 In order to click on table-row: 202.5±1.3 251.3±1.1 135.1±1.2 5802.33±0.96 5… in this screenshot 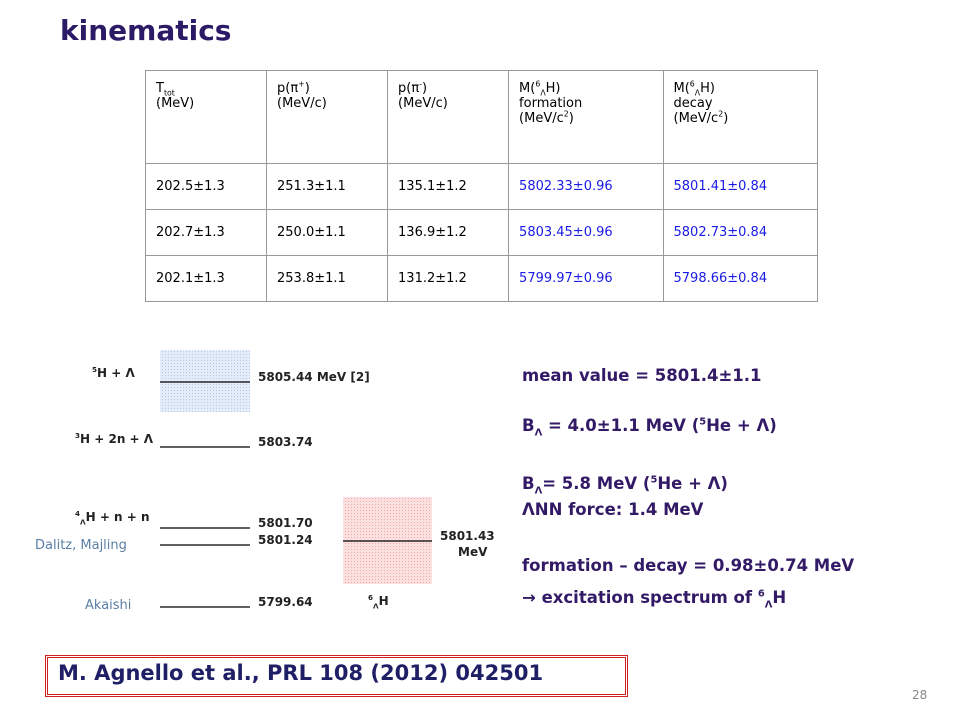, I will do `click(481, 186)`.